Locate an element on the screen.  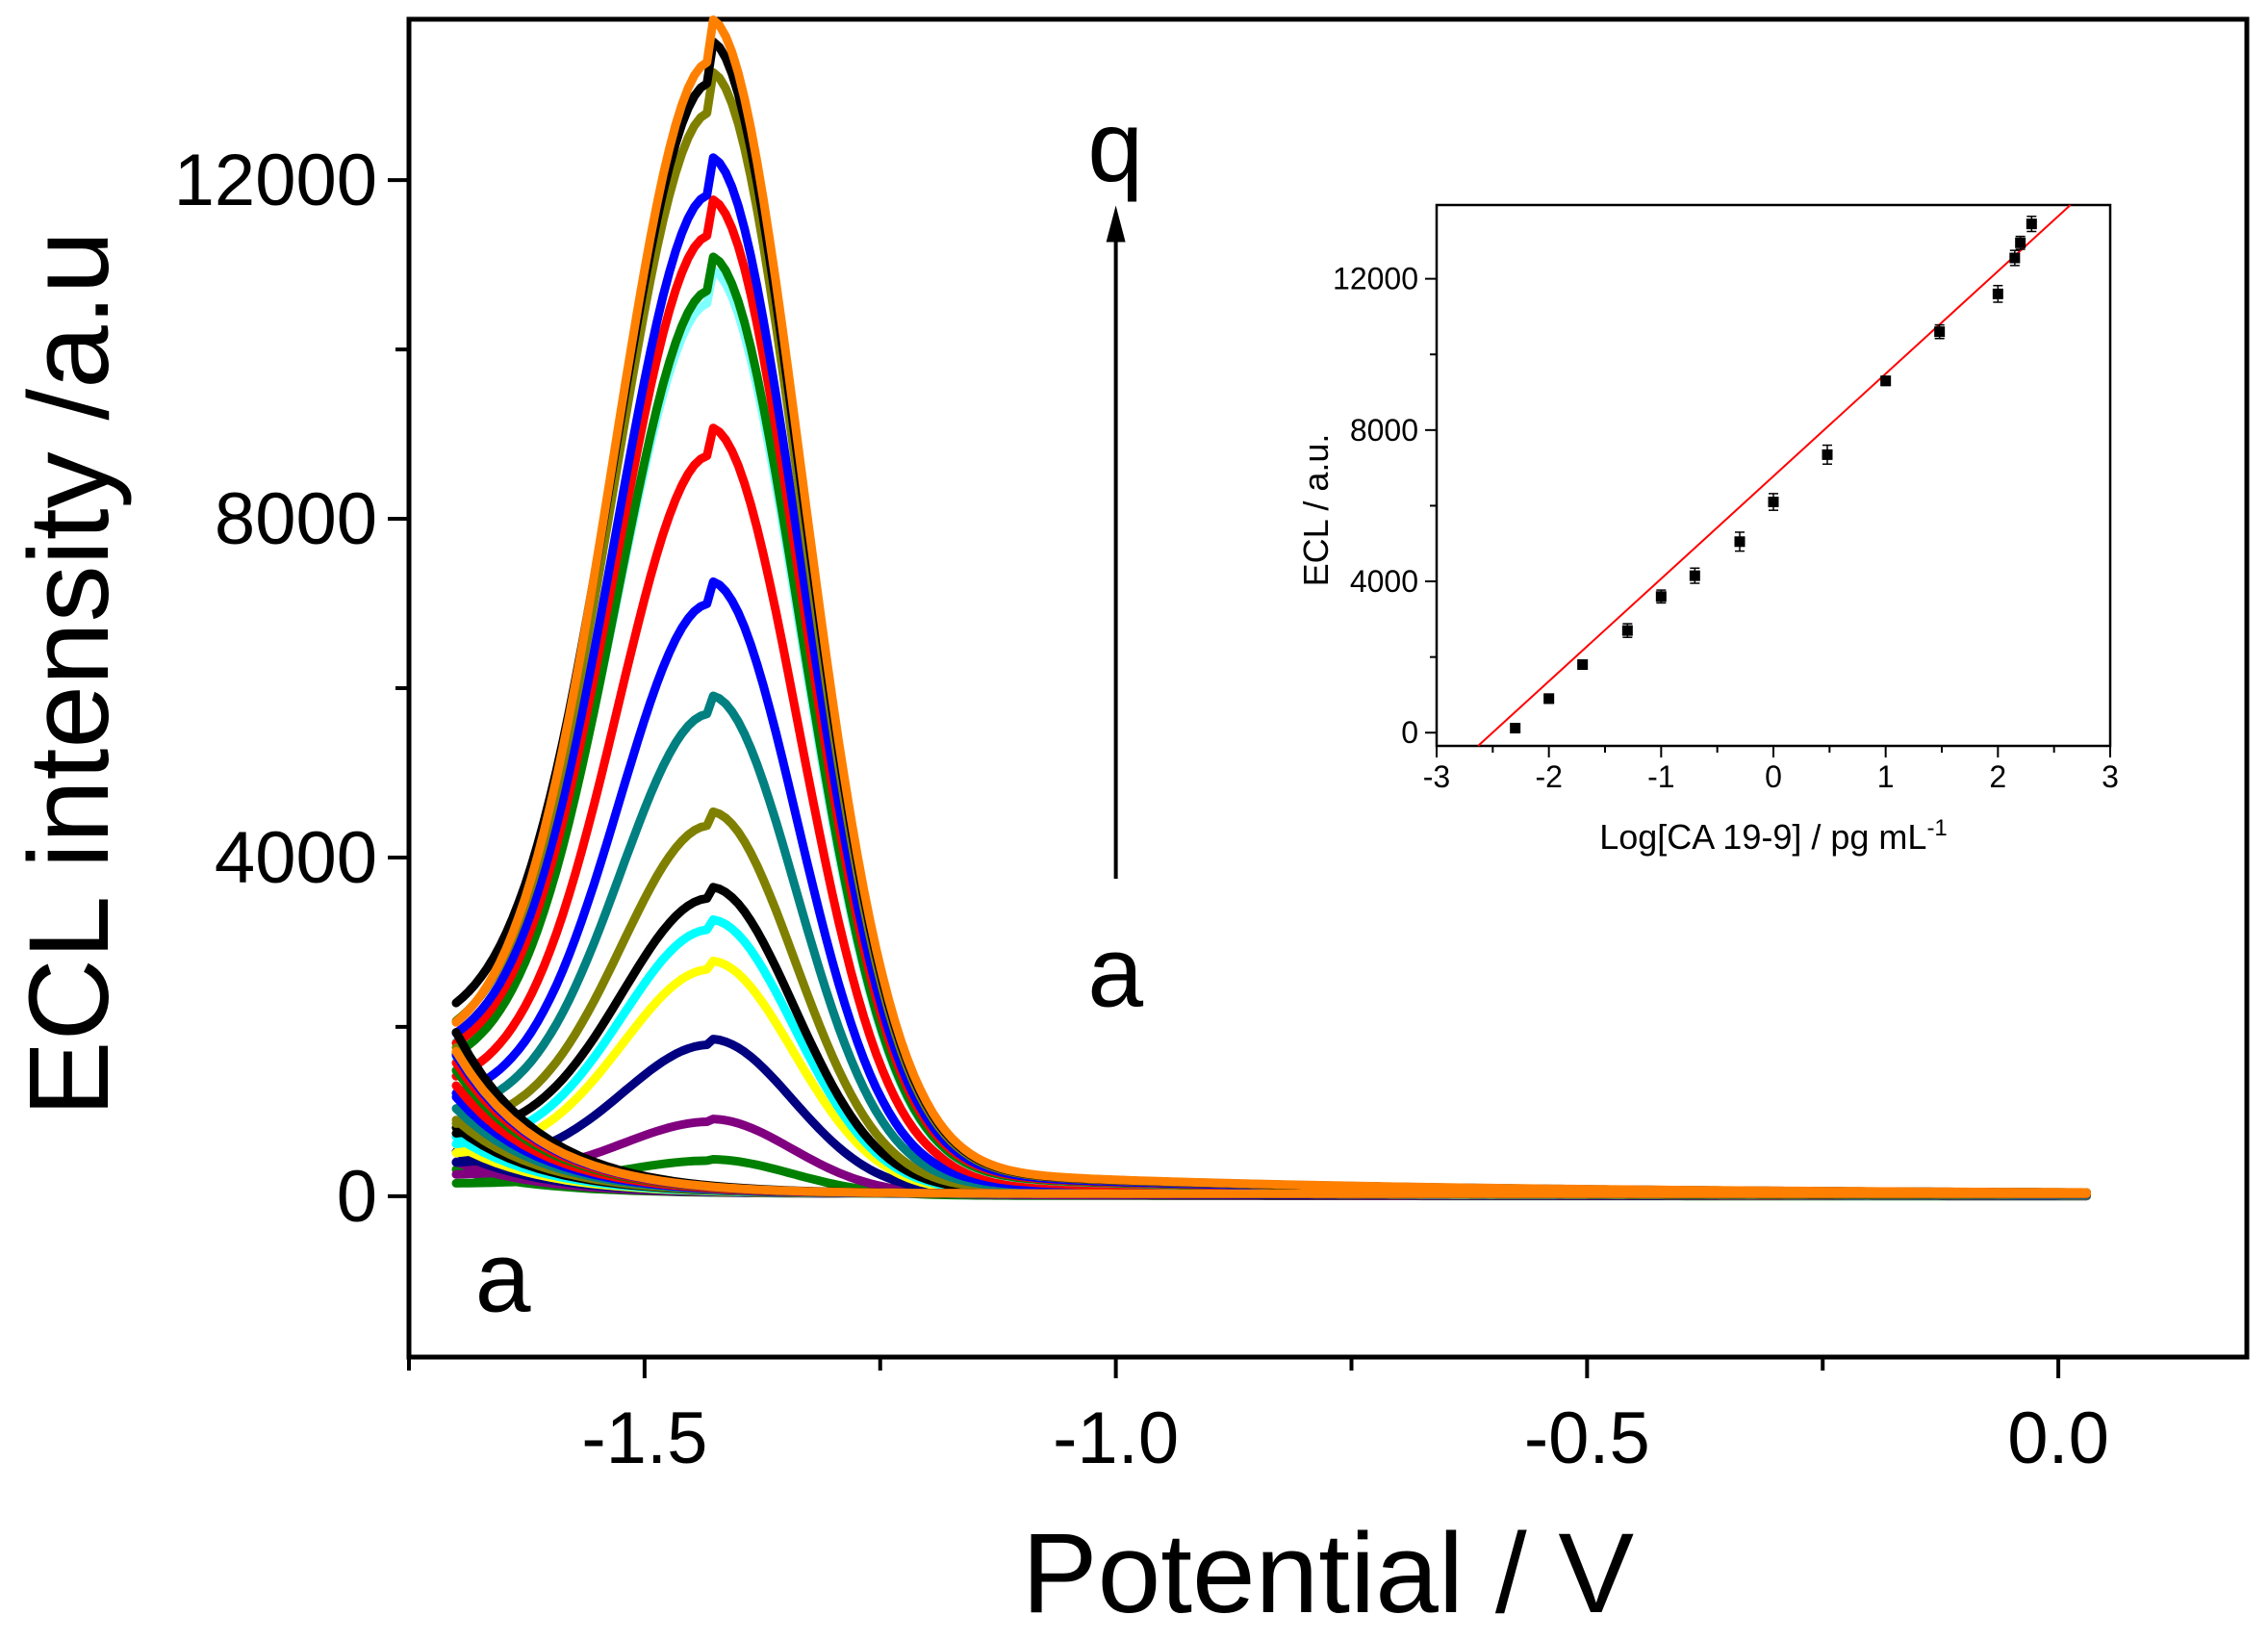
main-y-axis-title: ECL intensity /a.u is located at coordinates (69, 673).